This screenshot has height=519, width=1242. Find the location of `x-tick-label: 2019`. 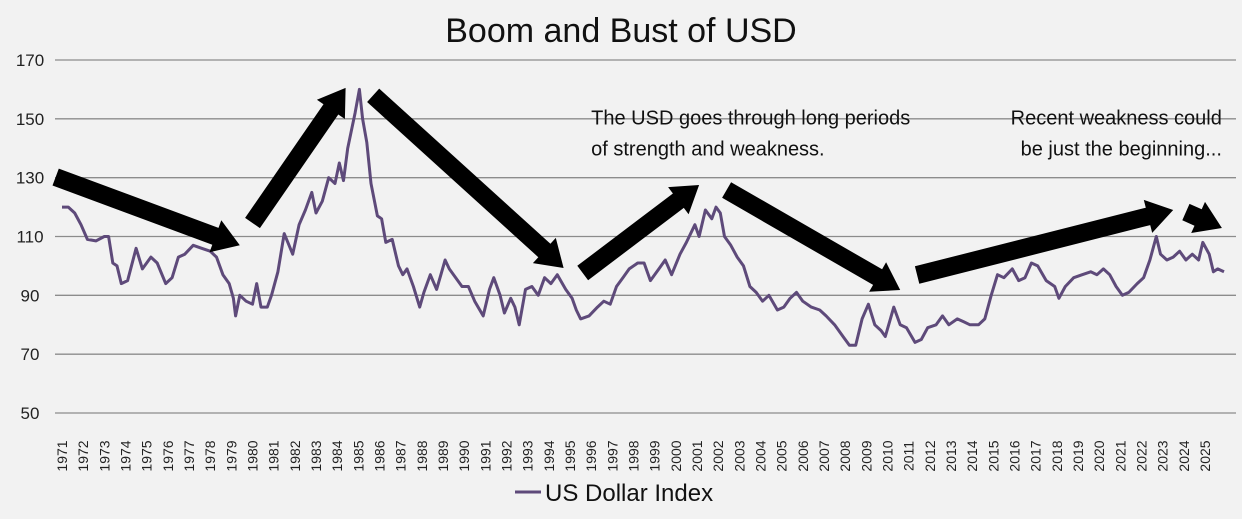

x-tick-label: 2019 is located at coordinates (1078, 455).